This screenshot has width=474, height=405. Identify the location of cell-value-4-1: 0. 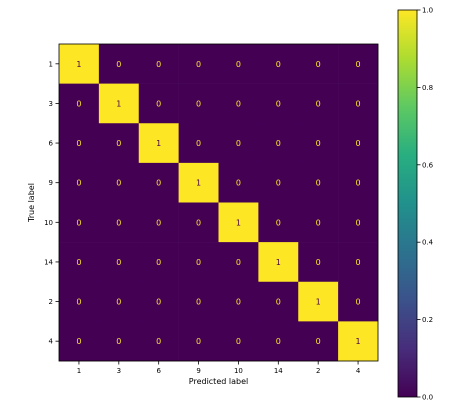
(118, 222).